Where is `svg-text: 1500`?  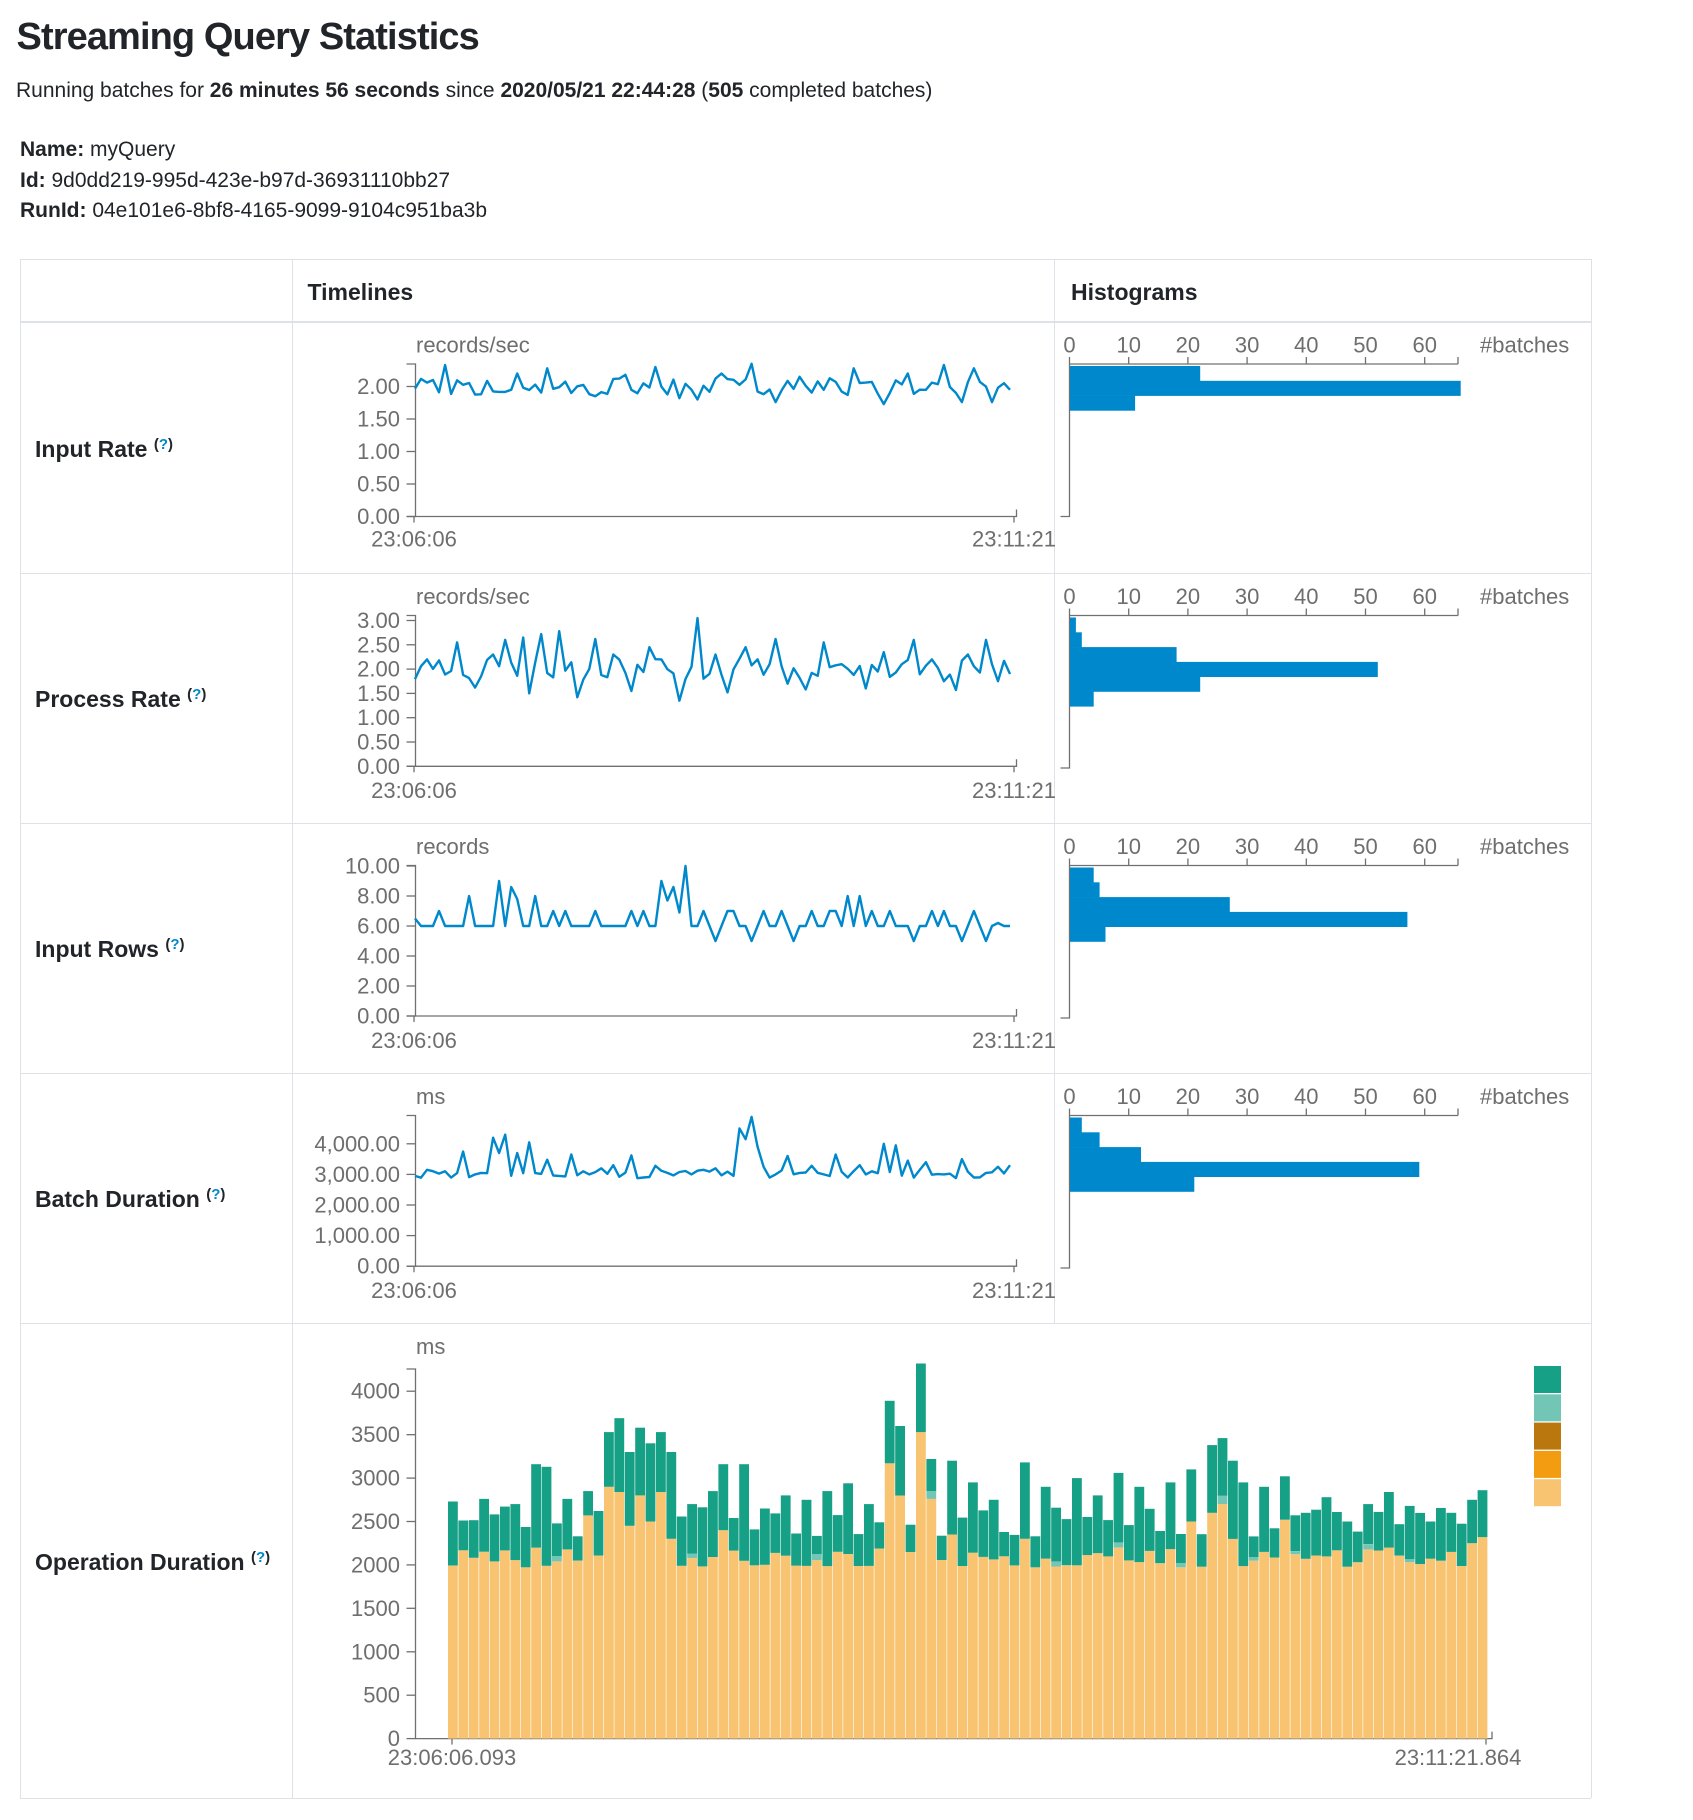
svg-text: 1500 is located at coordinates (375, 1608).